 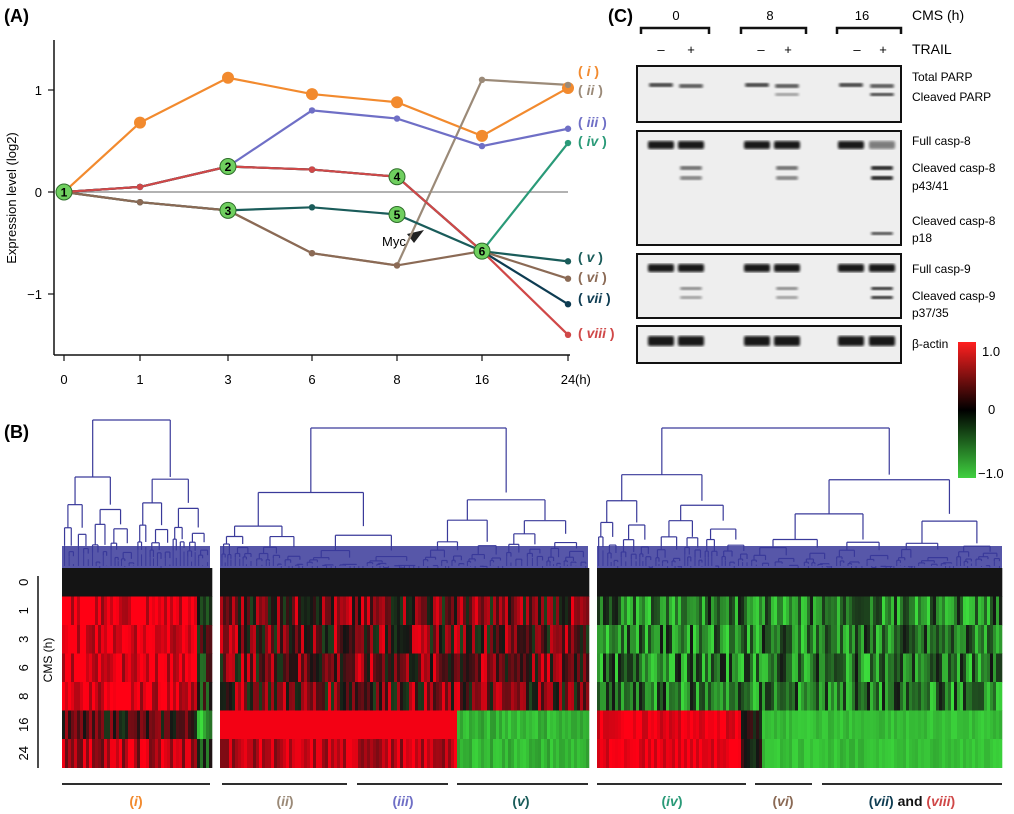 What do you see at coordinates (16, 432) in the screenshot?
I see `panel-label-b: (B)` at bounding box center [16, 432].